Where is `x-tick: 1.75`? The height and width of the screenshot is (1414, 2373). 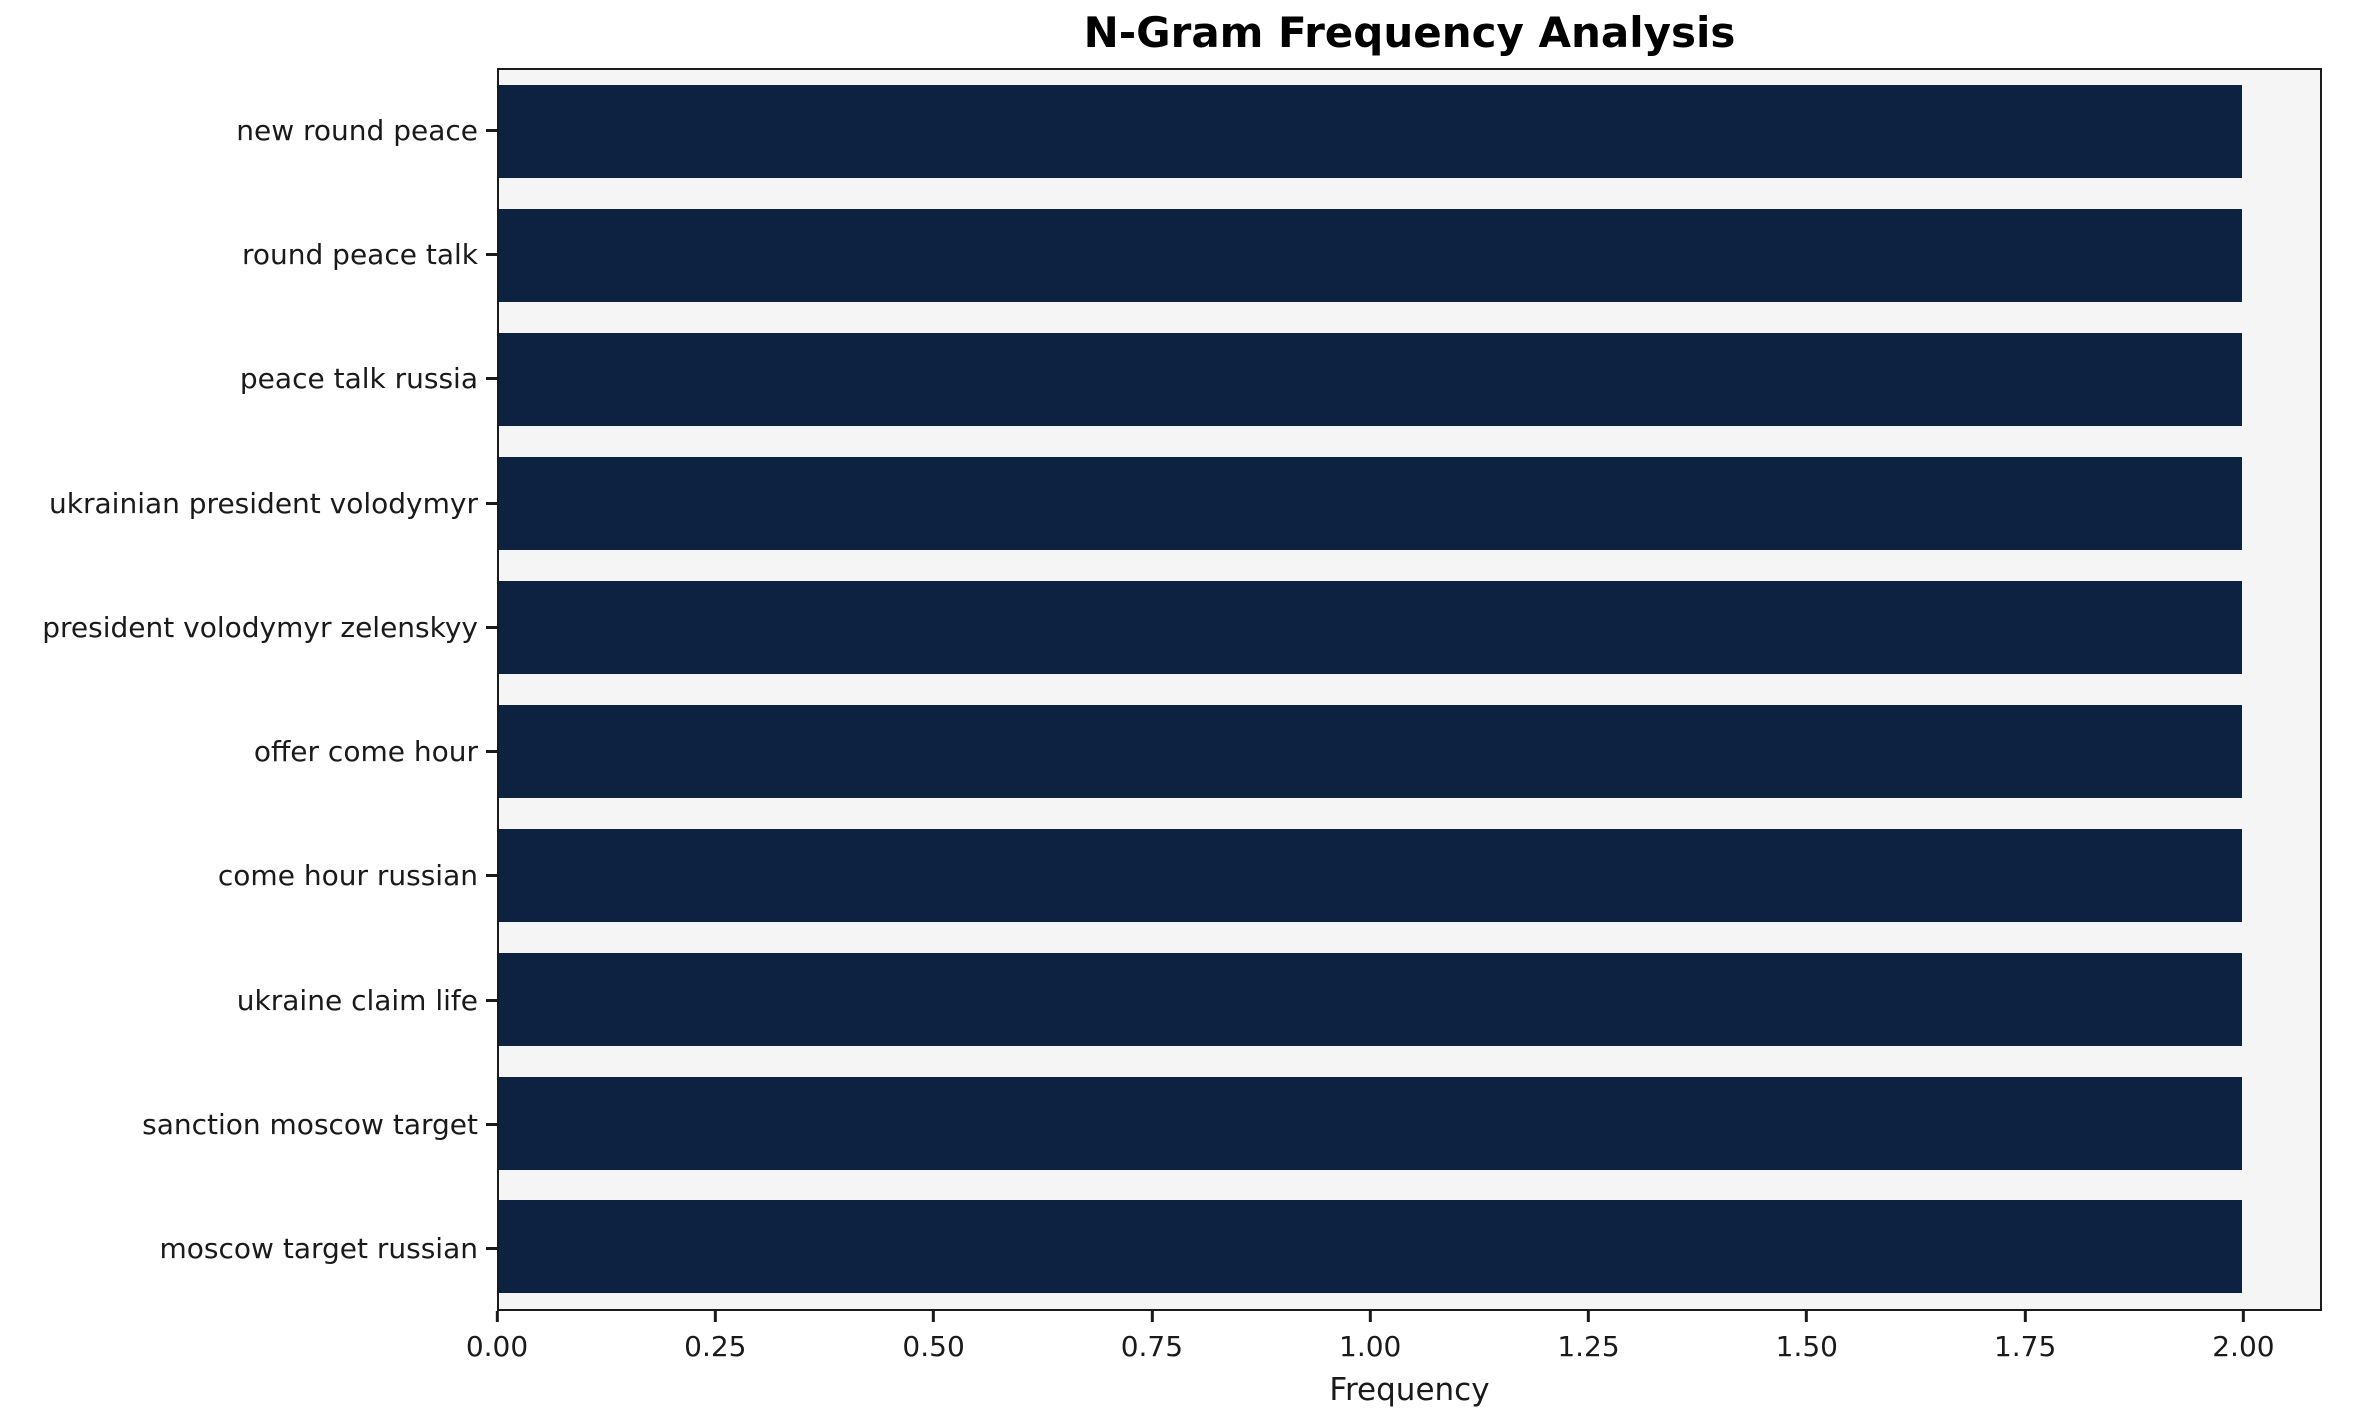 x-tick: 1.75 is located at coordinates (2025, 1337).